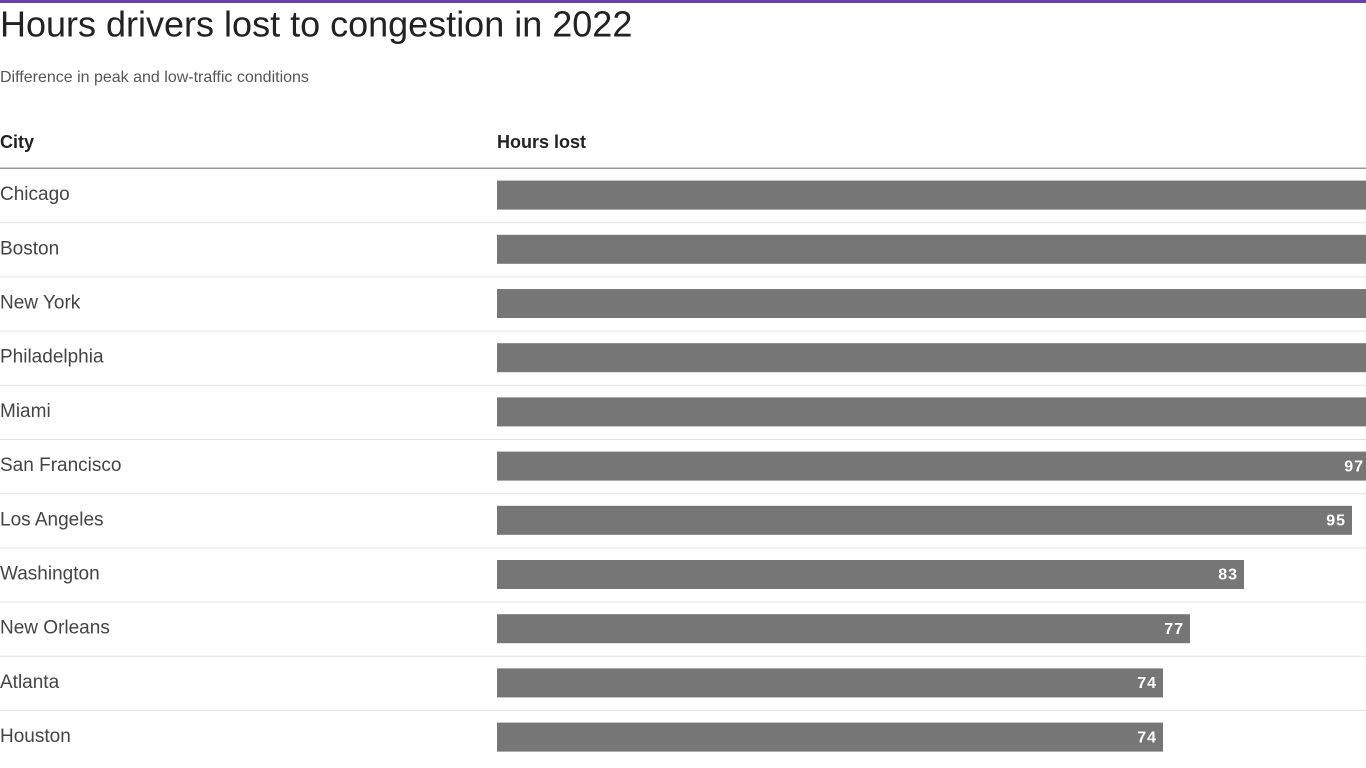 This screenshot has width=1366, height=768. Describe the element at coordinates (30, 682) in the screenshot. I see `city-label: Atlanta` at that location.